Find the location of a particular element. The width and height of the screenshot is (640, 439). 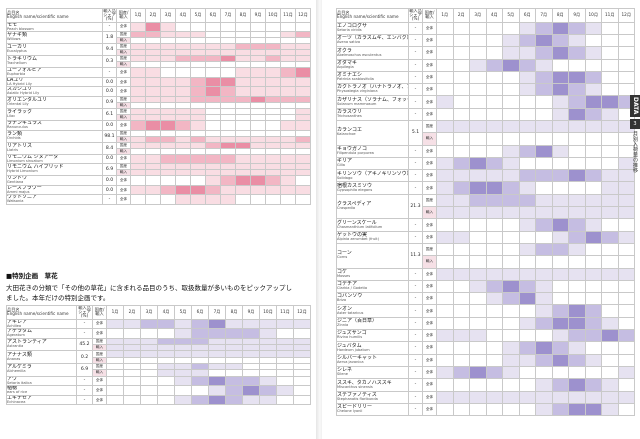

item-name-cell: シオン Aster tataricus is located at coordinates (372, 311).